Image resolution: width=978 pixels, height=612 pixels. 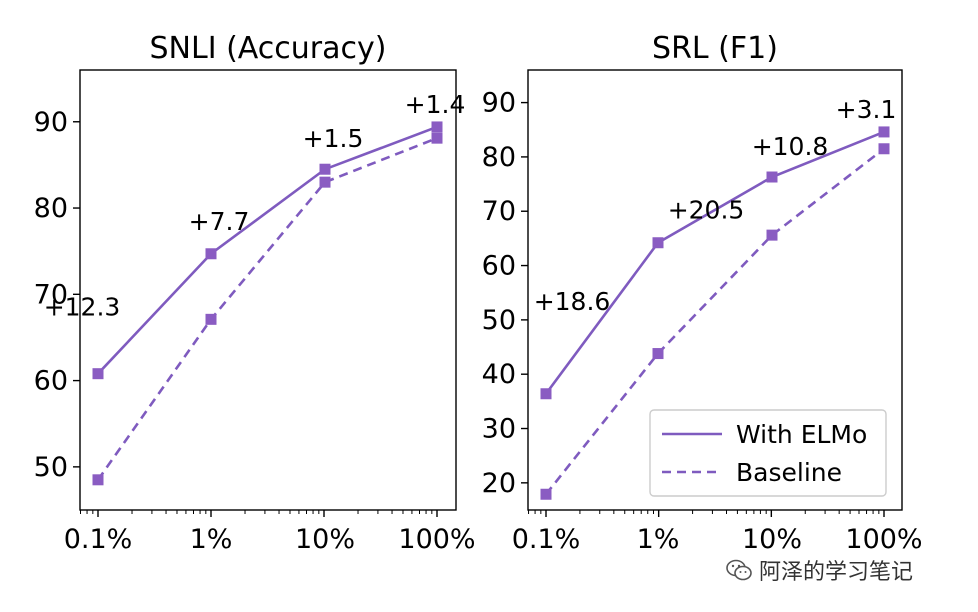 I want to click on gain-annotation: +1.4, so click(x=435, y=104).